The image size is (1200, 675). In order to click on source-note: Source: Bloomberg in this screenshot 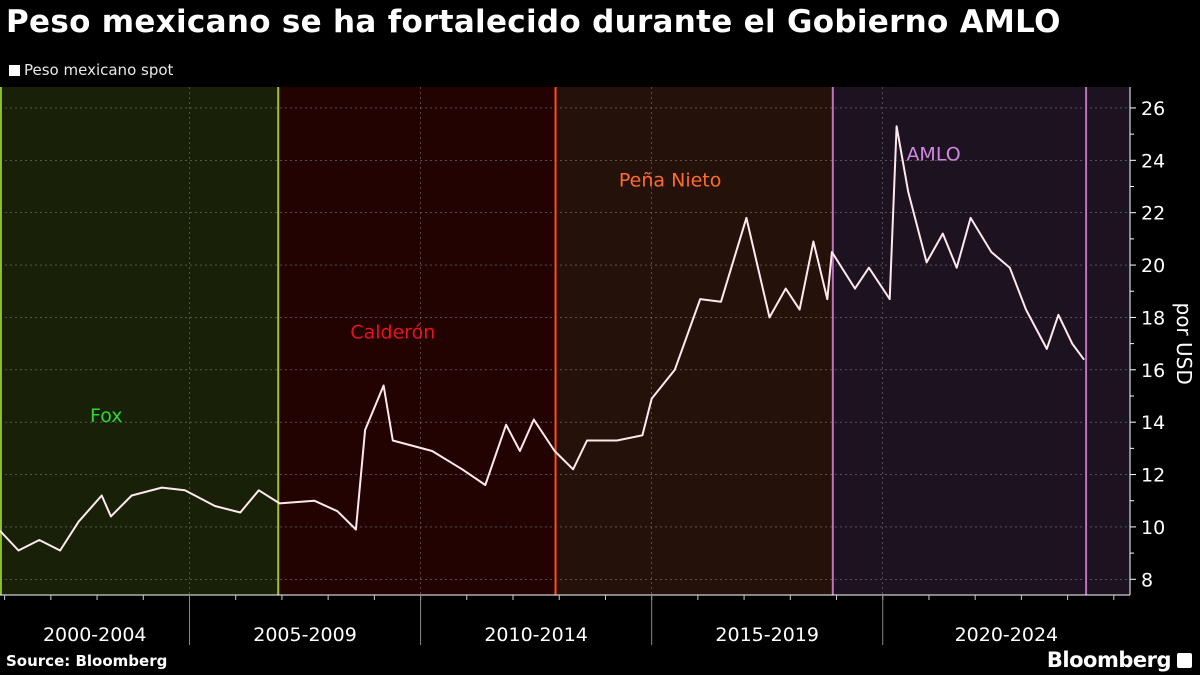, I will do `click(87, 661)`.